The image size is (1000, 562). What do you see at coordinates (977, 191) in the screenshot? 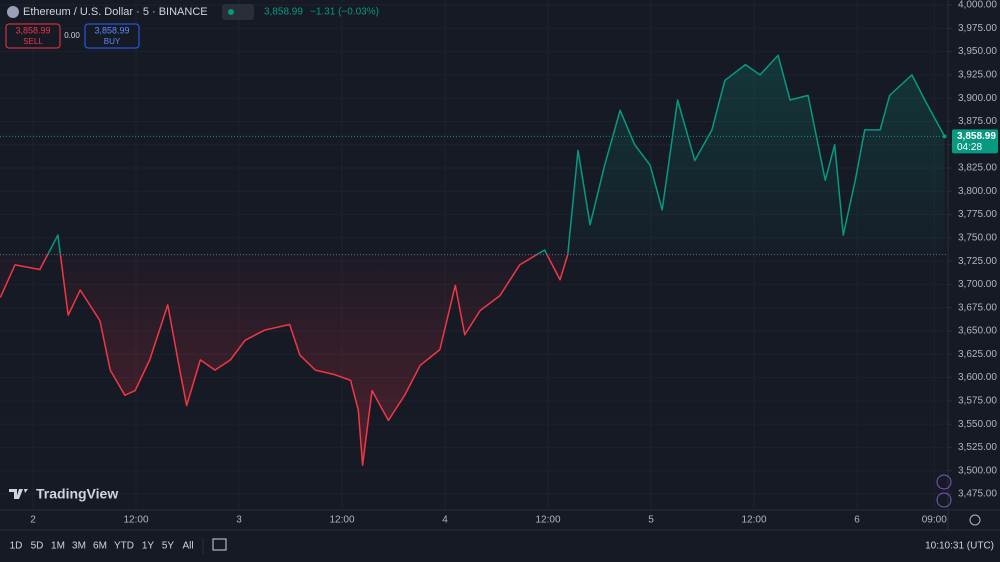
I see `y-tick-label: 3,800.00` at bounding box center [977, 191].